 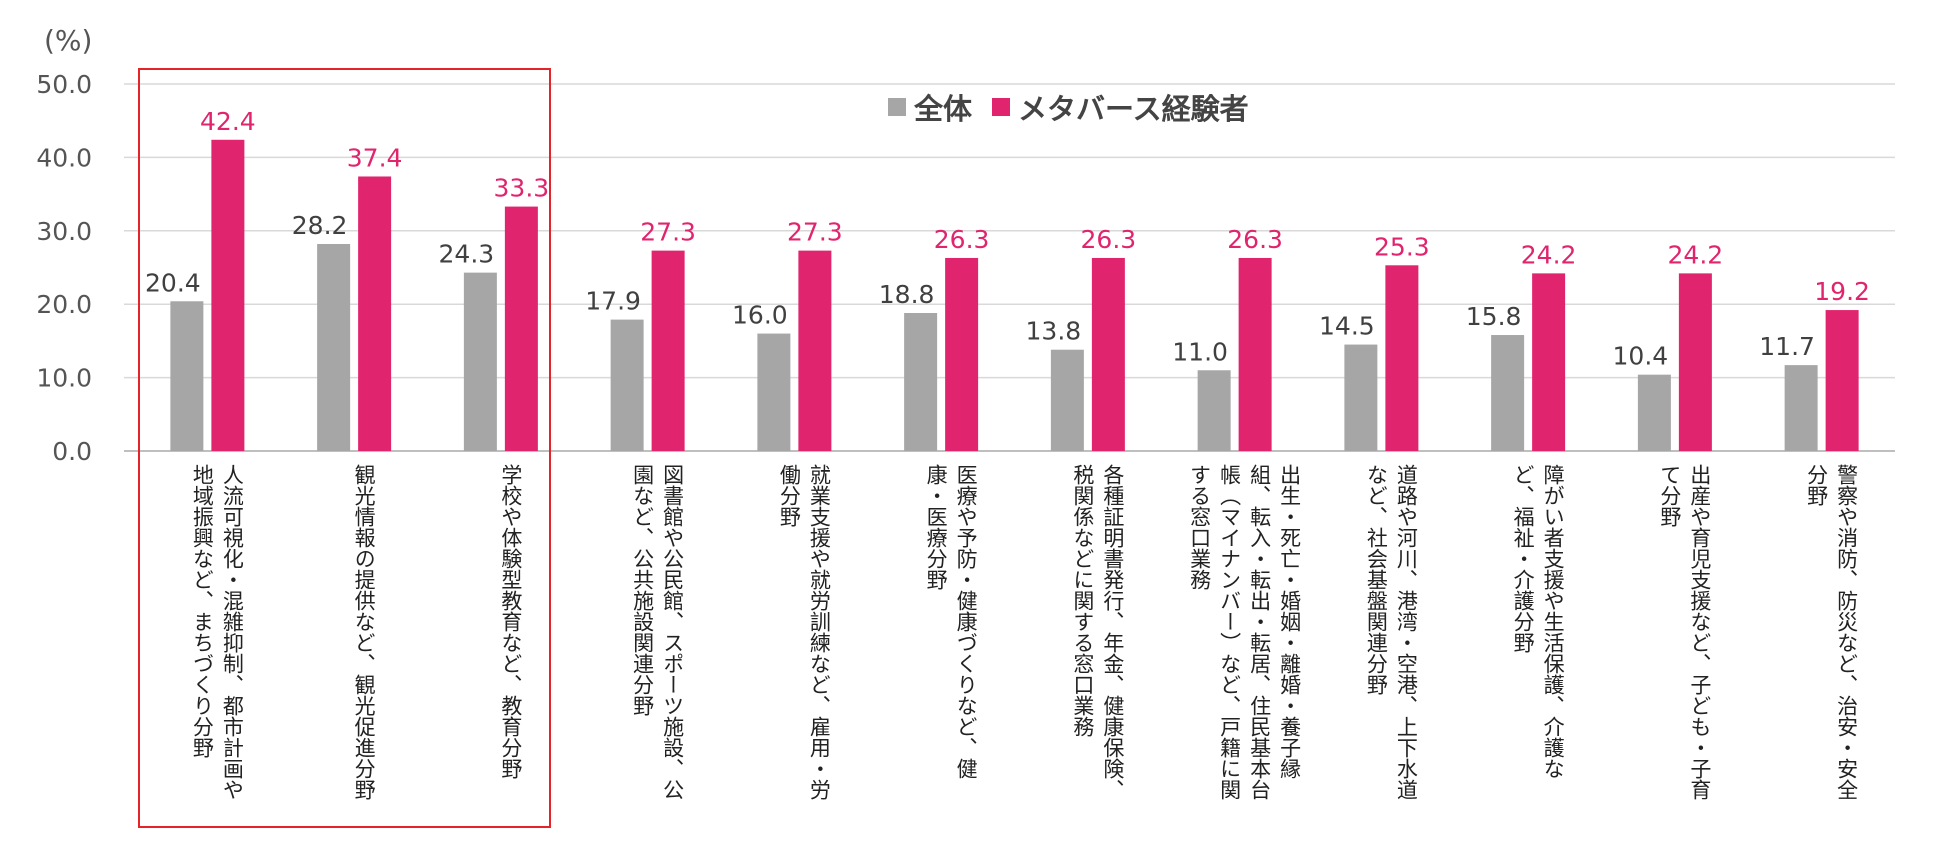 I want to click on y-tick-label: 30.0, so click(x=64, y=231).